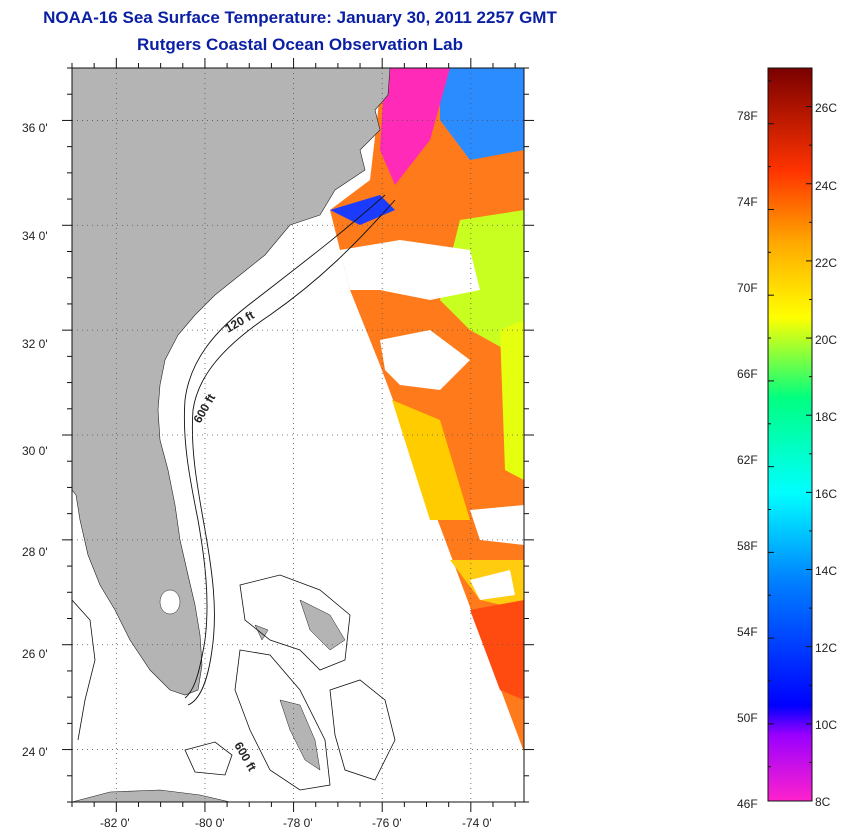 This screenshot has width=841, height=832. What do you see at coordinates (747, 718) in the screenshot?
I see `cb-f-50: 50F` at bounding box center [747, 718].